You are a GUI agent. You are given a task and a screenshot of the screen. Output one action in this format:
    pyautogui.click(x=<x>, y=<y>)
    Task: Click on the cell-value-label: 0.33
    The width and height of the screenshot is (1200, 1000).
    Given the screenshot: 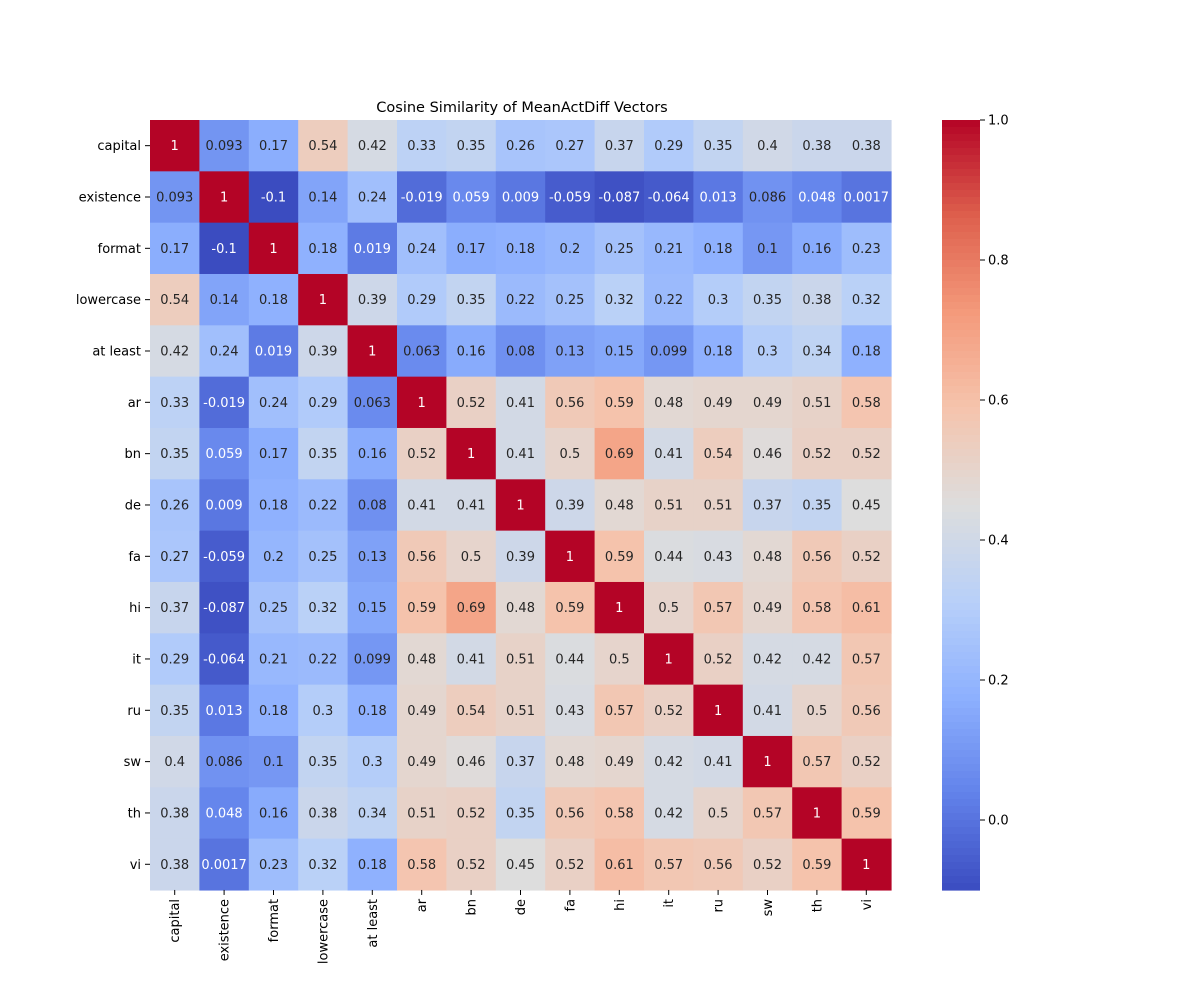 What is the action you would take?
    pyautogui.click(x=174, y=403)
    